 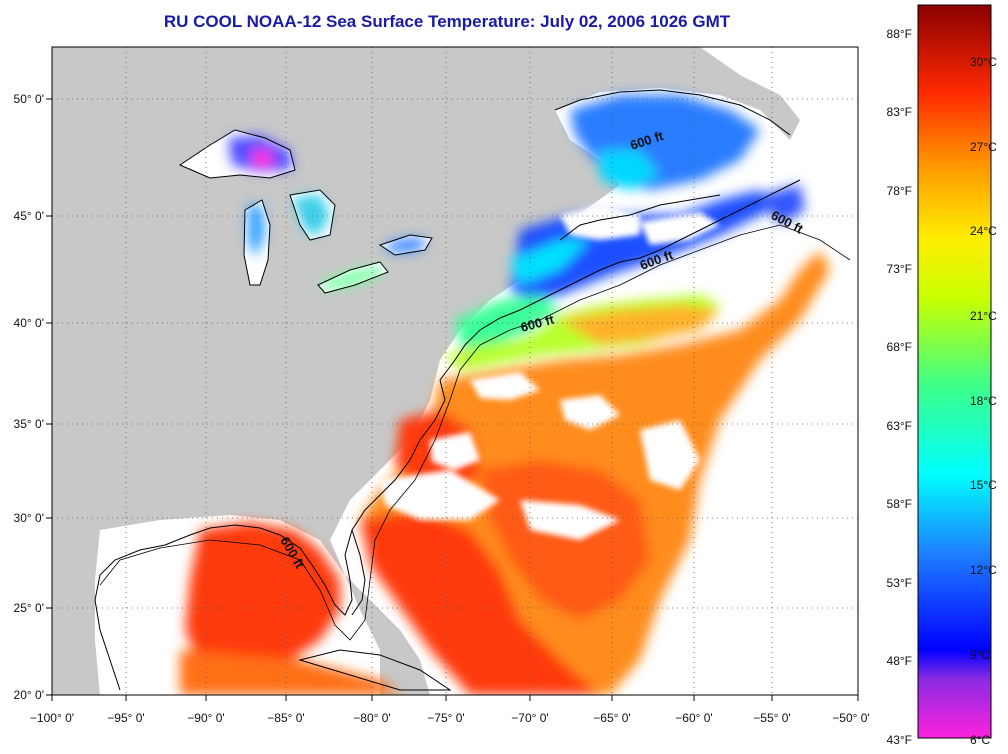 What do you see at coordinates (899, 269) in the screenshot?
I see `colorbar-label-f: 73°F` at bounding box center [899, 269].